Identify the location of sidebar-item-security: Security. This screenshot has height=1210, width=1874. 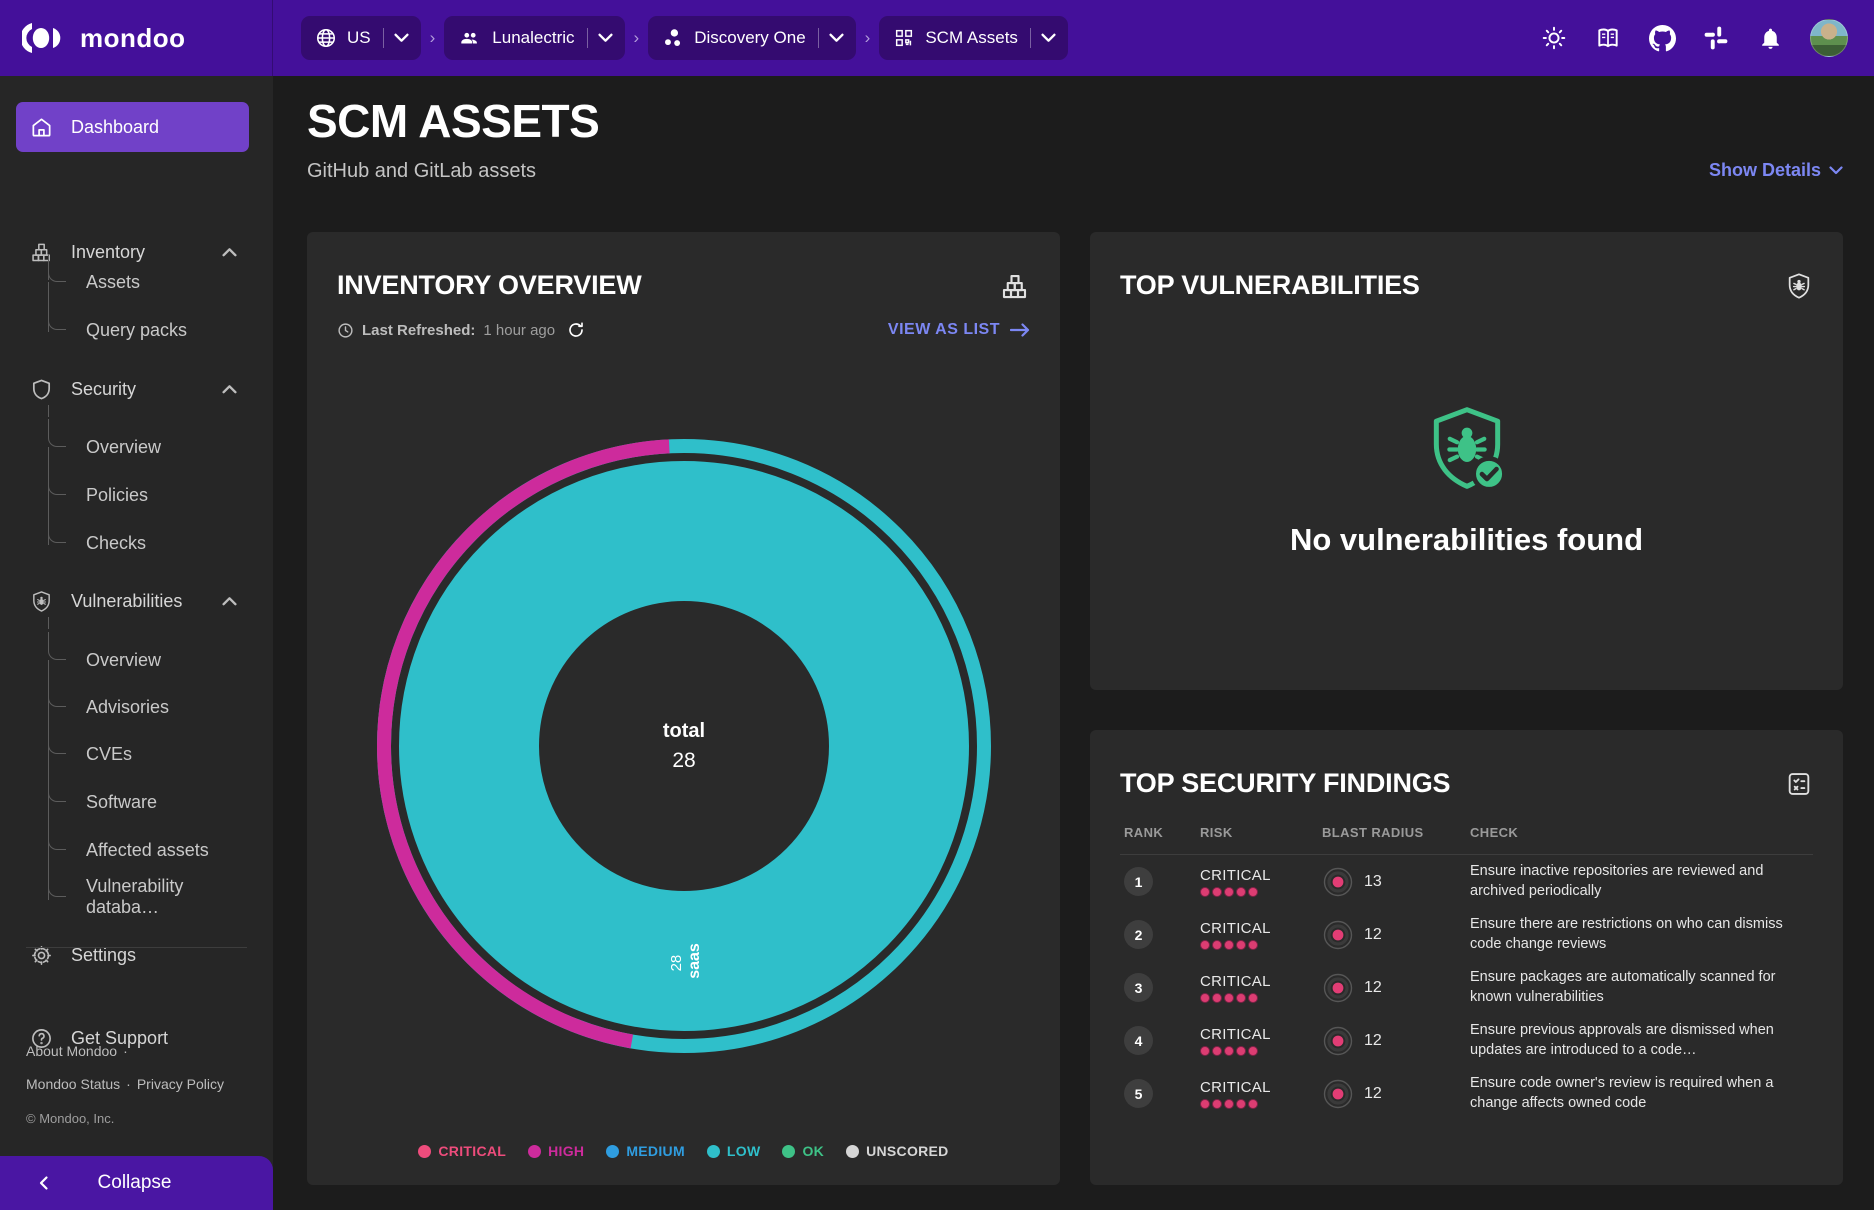
(132, 391).